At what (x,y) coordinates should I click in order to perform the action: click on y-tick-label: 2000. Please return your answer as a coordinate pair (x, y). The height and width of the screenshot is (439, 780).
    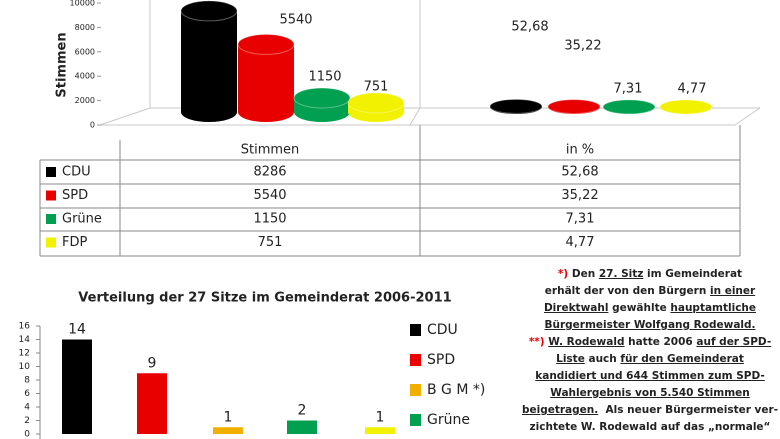
    Looking at the image, I should click on (85, 100).